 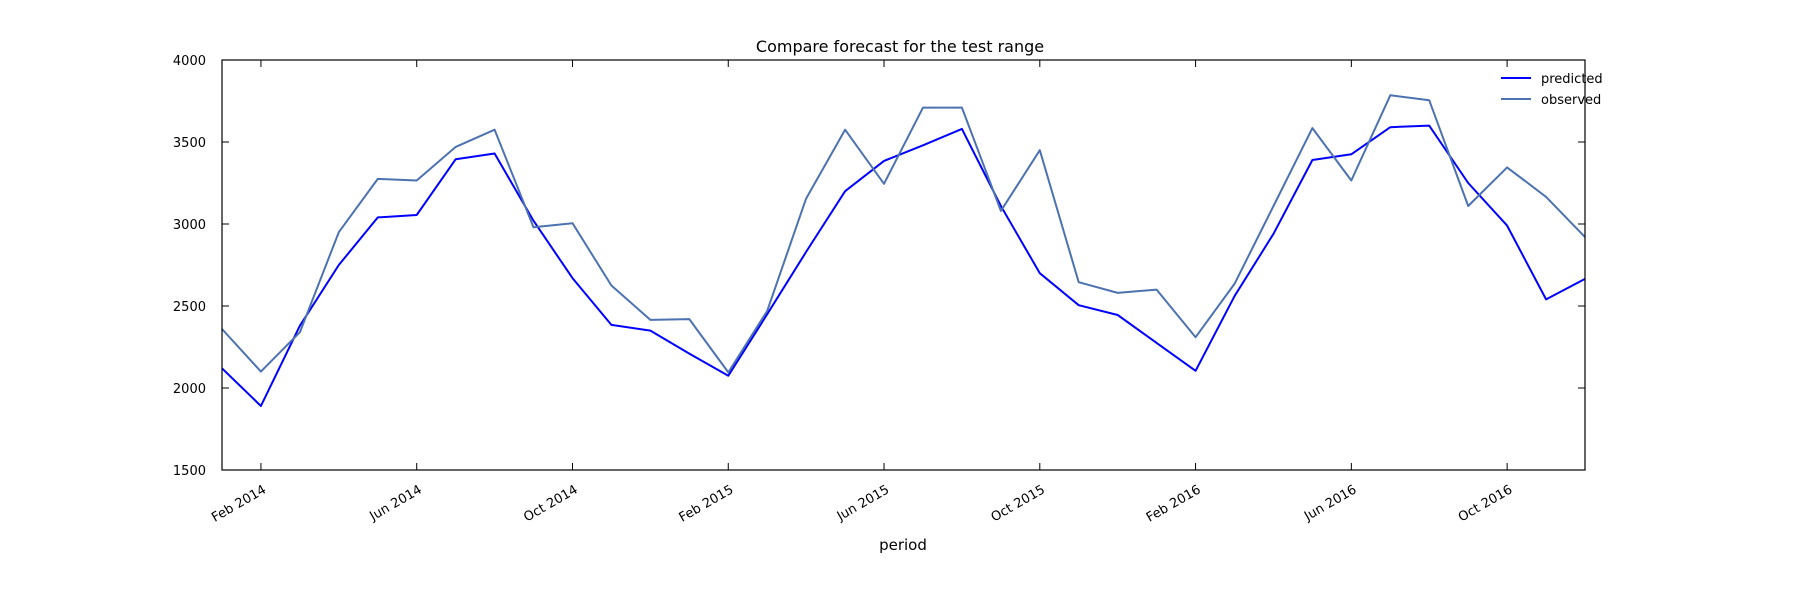 What do you see at coordinates (1018, 503) in the screenshot?
I see `x-tick-label: Oct 2015` at bounding box center [1018, 503].